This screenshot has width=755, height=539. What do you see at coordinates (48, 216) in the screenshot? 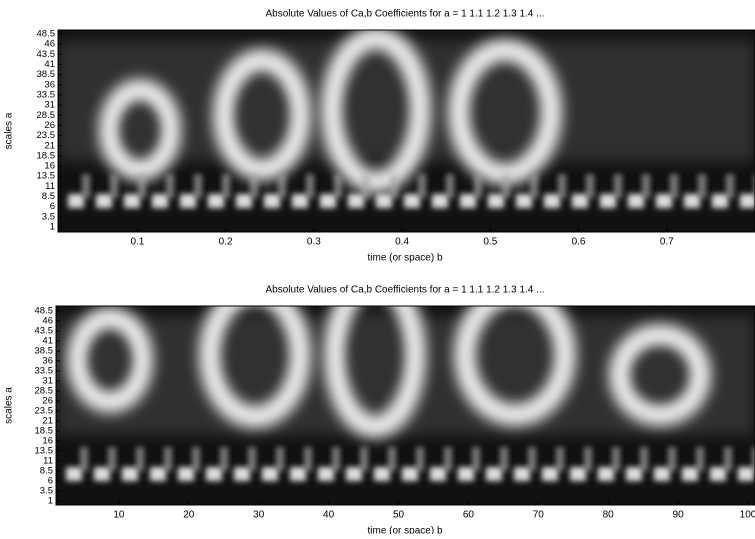
I see `y-tick-label: 3.5` at bounding box center [48, 216].